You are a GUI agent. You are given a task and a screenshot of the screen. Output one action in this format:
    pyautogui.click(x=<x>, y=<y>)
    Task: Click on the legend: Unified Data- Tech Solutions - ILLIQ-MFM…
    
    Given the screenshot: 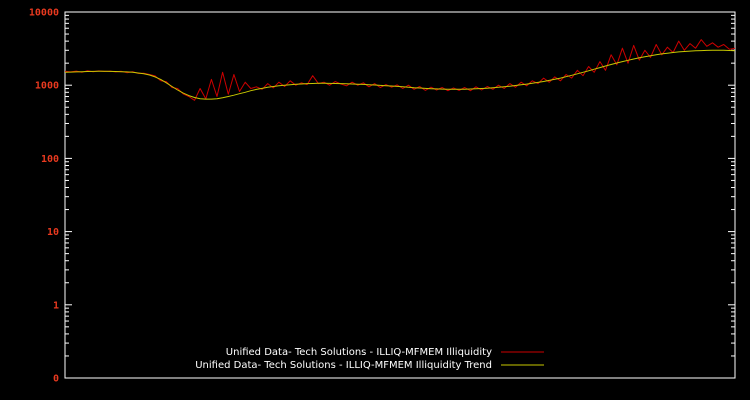 What is the action you would take?
    pyautogui.click(x=369, y=359)
    